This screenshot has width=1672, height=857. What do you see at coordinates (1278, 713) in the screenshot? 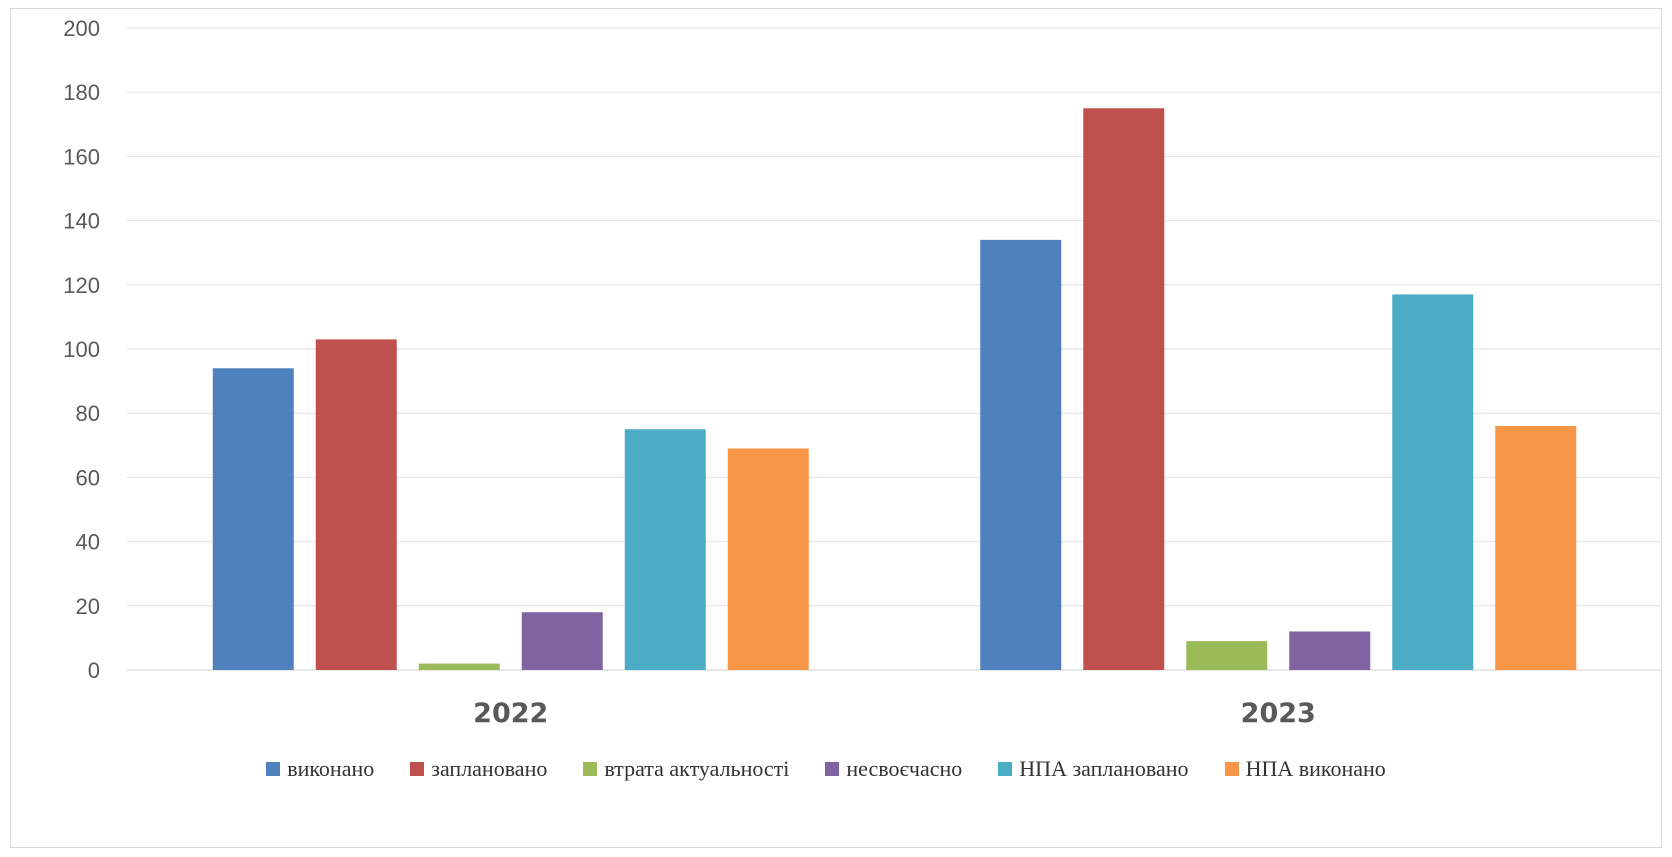
I see `x-category-label: 2023` at bounding box center [1278, 713].